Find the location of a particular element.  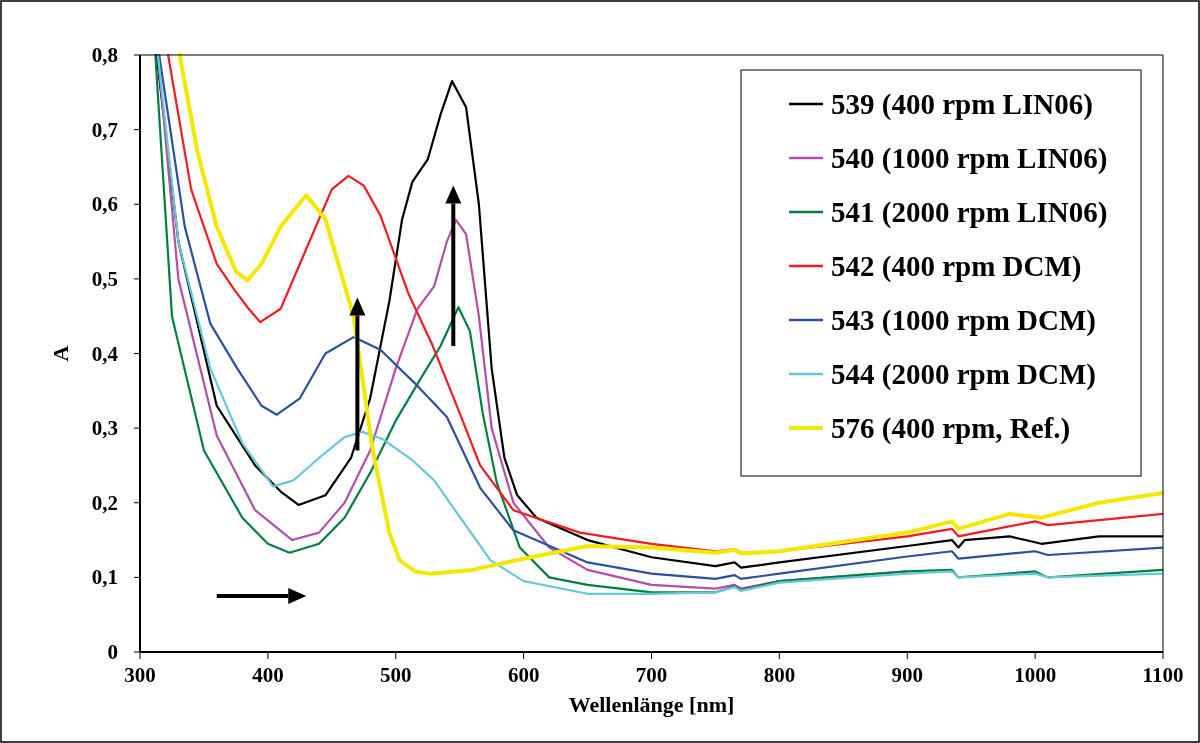

legend-label: 542 (400 rpm DCM) is located at coordinates (956, 266).